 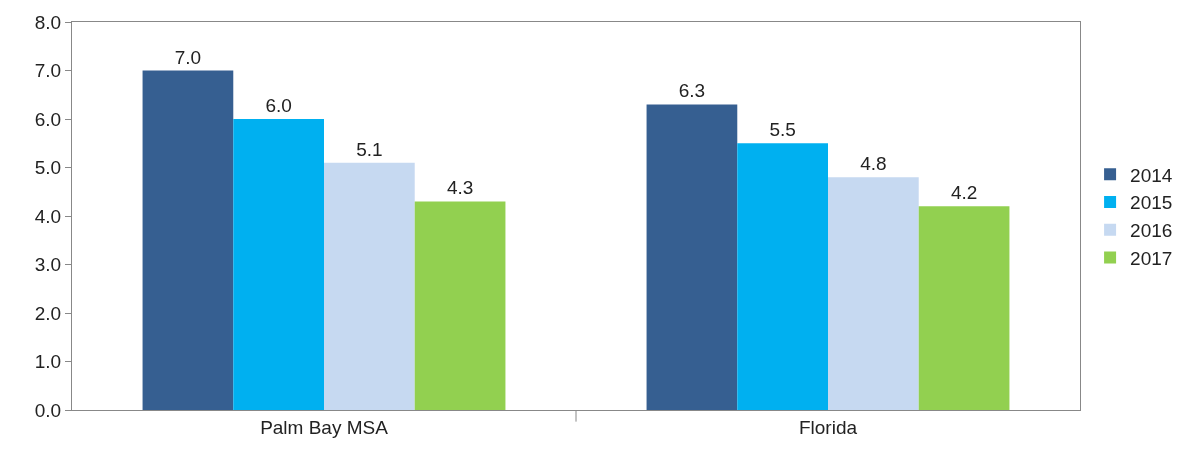 I want to click on y-tick-label: 1.0, so click(x=48, y=362).